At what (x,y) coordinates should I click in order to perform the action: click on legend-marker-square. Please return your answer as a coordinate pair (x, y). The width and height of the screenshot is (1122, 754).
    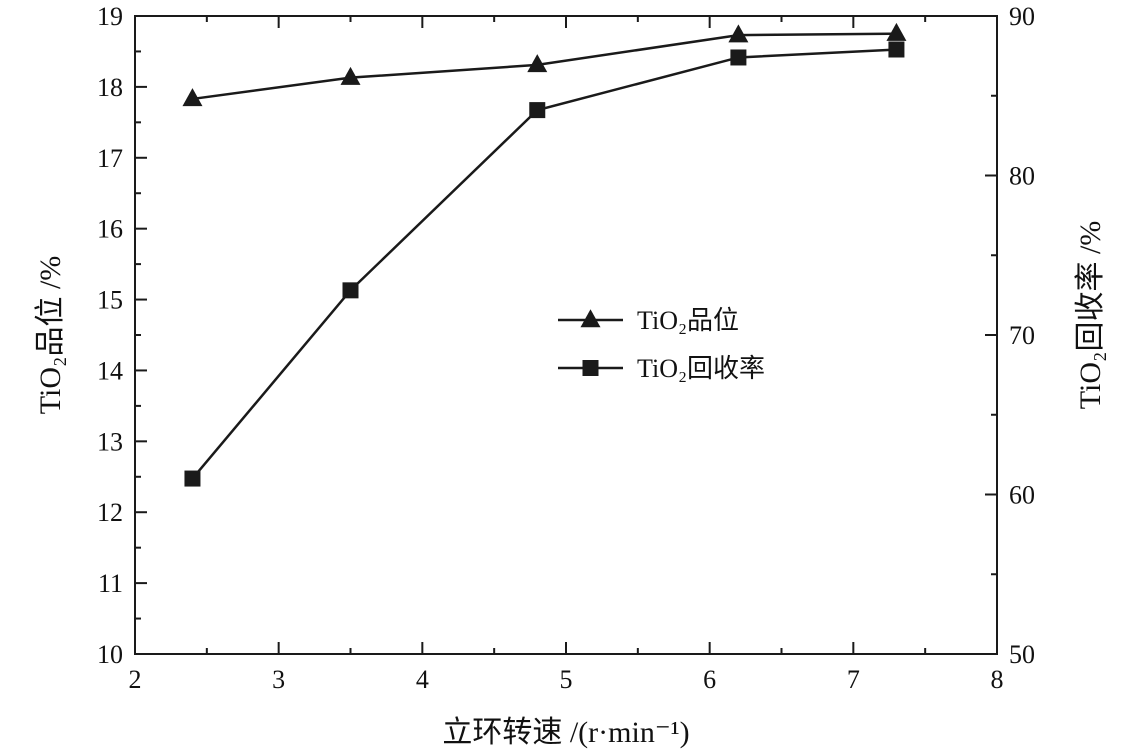
    Looking at the image, I should click on (590, 368).